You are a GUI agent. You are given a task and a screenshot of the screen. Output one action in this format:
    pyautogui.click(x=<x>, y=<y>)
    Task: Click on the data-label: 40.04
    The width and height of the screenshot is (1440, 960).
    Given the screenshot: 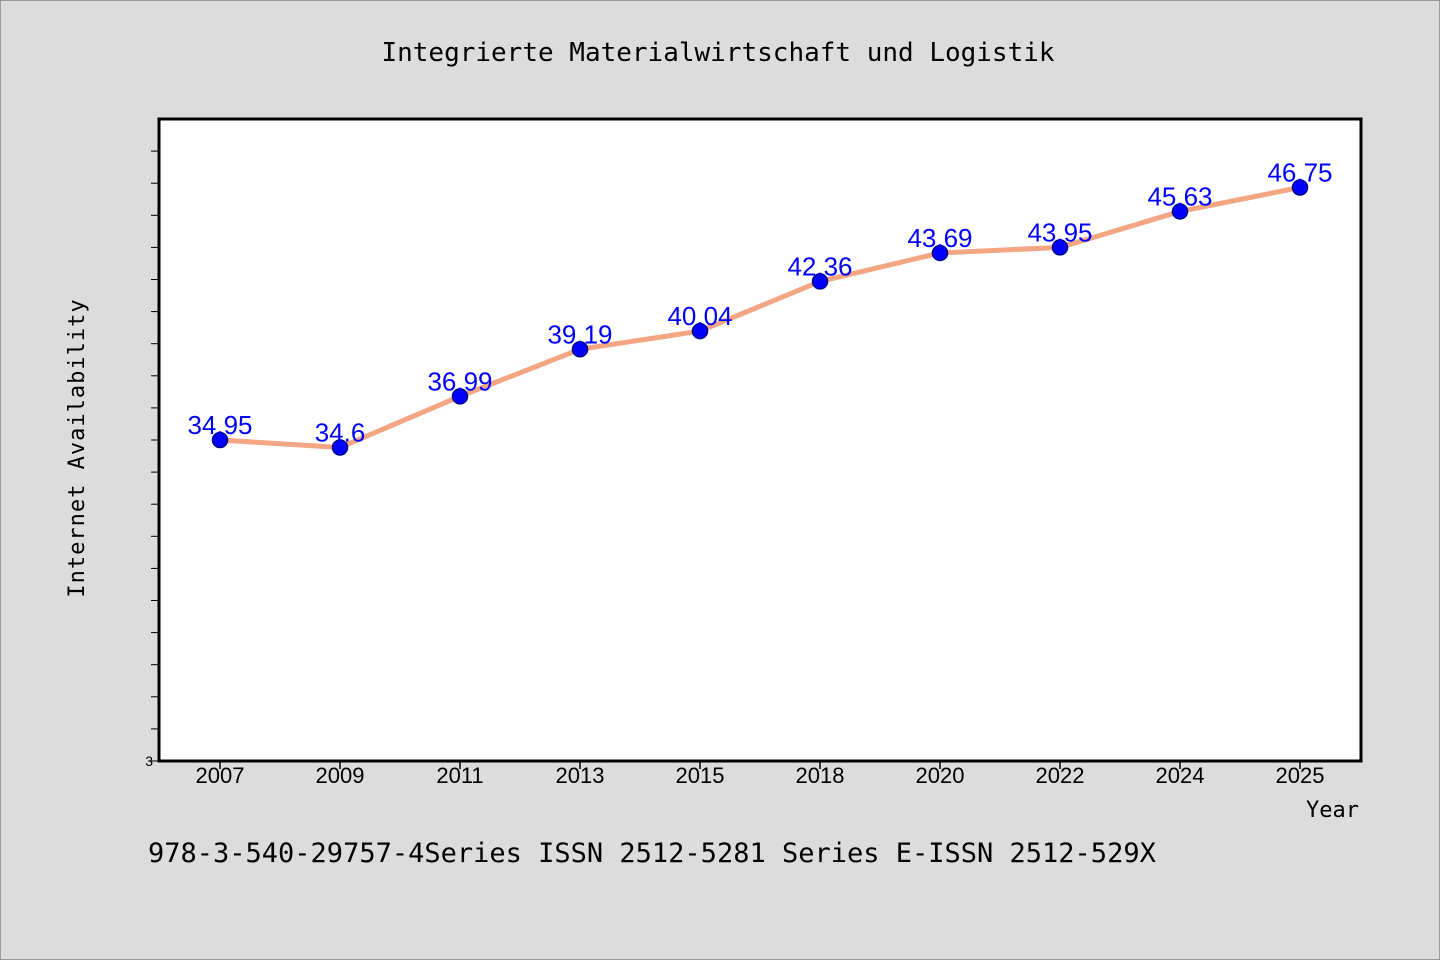 What is the action you would take?
    pyautogui.click(x=699, y=316)
    